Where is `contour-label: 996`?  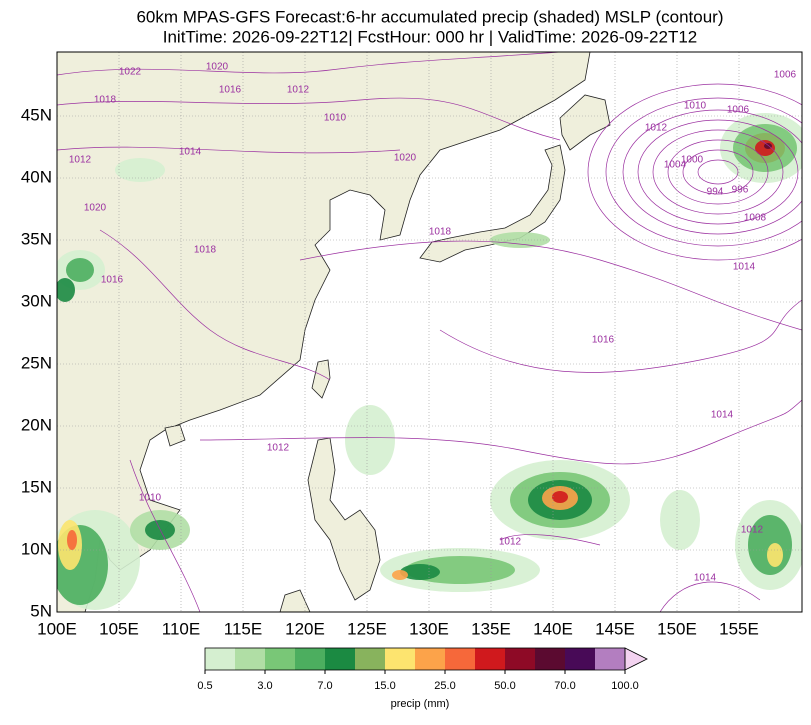
contour-label: 996 is located at coordinates (740, 190).